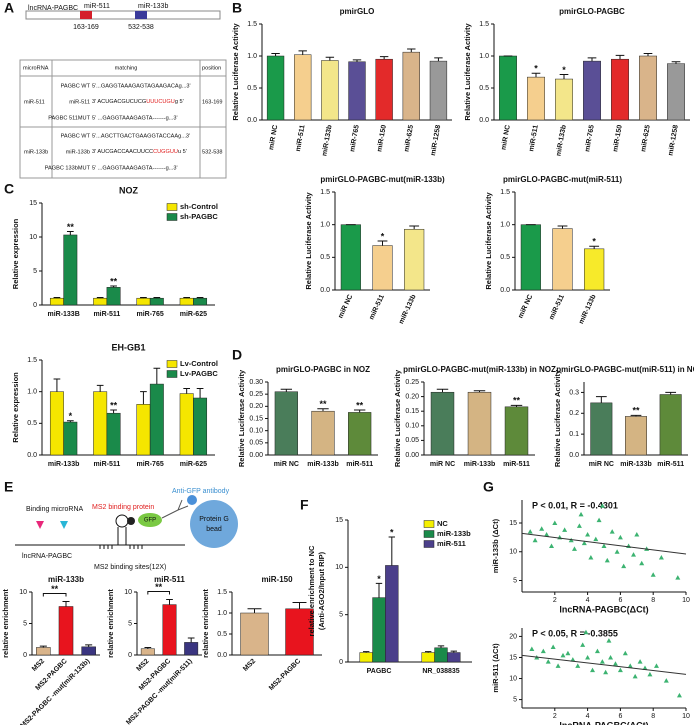 This screenshot has height=725, width=694. What do you see at coordinates (479, 369) in the screenshot?
I see `chart-title: pmirGLO-PAGBC-mut(miR-133b) in NOZ` at bounding box center [479, 369].